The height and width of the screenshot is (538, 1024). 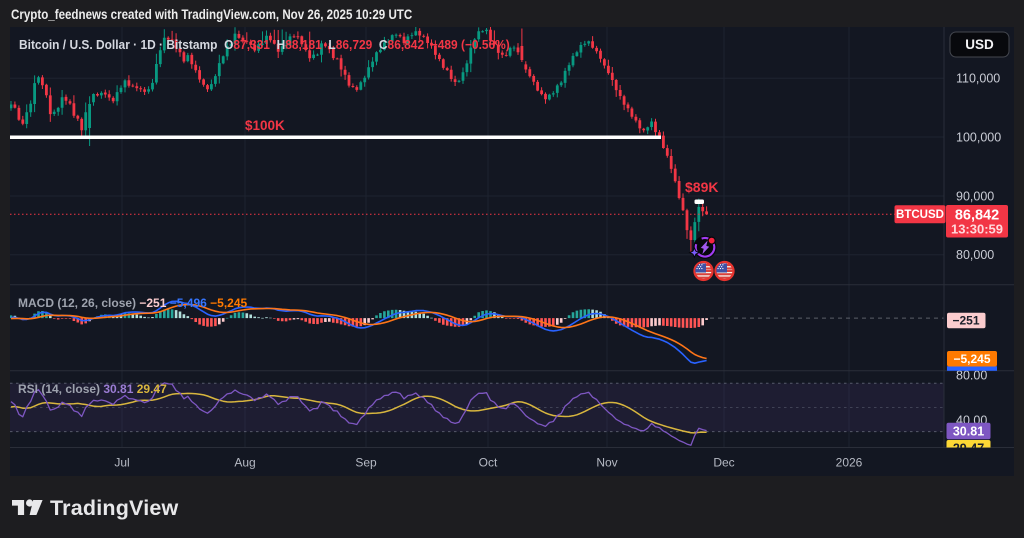 I want to click on svg-text: −251, so click(x=965, y=321).